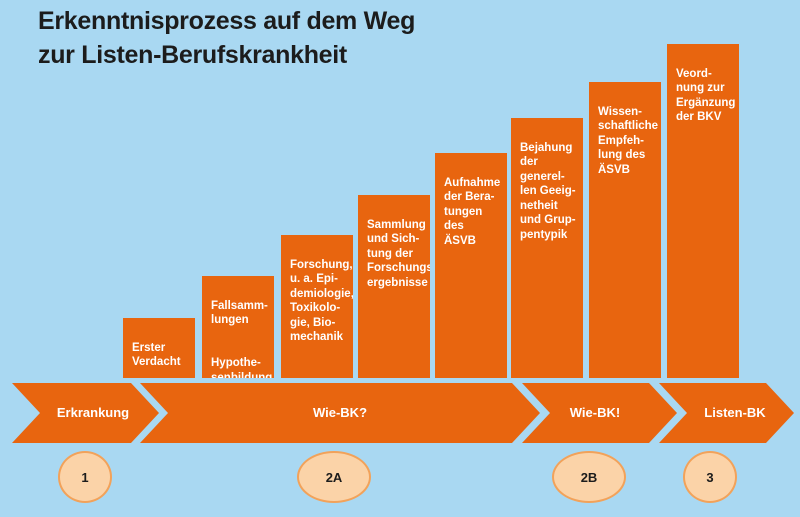 This screenshot has width=800, height=517. Describe the element at coordinates (334, 477) in the screenshot. I see `phase-badge-2a: 2A` at that location.